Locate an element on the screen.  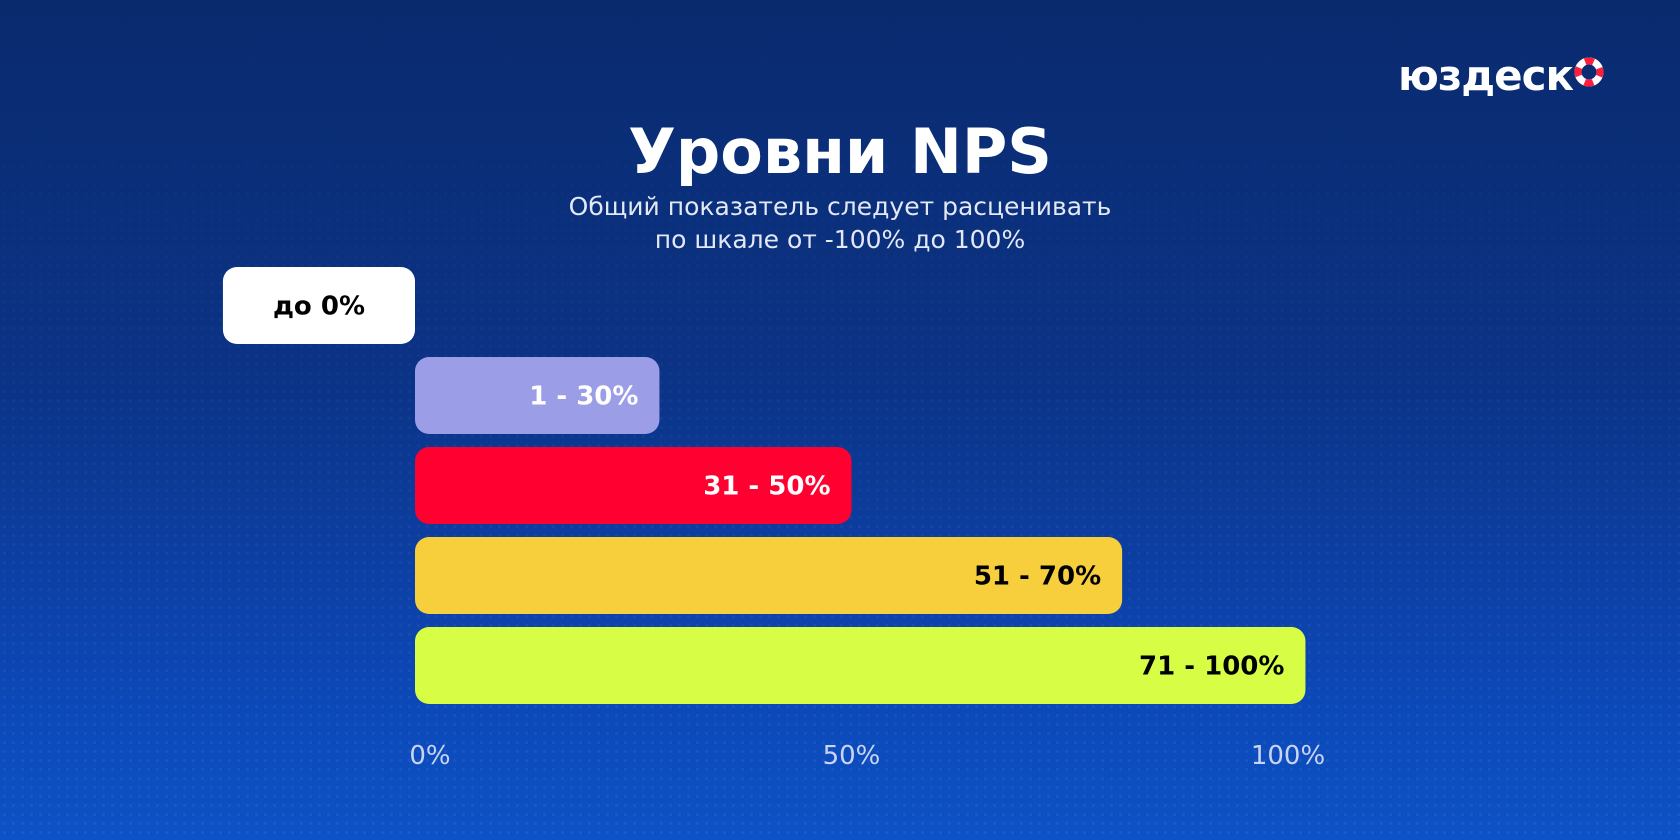
bar-group: 71 - 100% is located at coordinates (860, 665).